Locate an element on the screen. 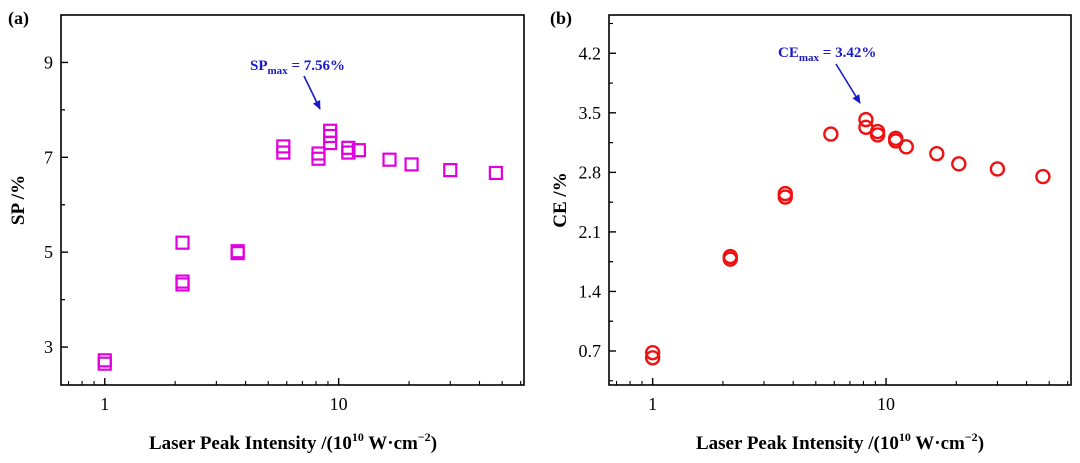 The height and width of the screenshot is (463, 1080). y-tick-label: 9 is located at coordinates (48, 62).